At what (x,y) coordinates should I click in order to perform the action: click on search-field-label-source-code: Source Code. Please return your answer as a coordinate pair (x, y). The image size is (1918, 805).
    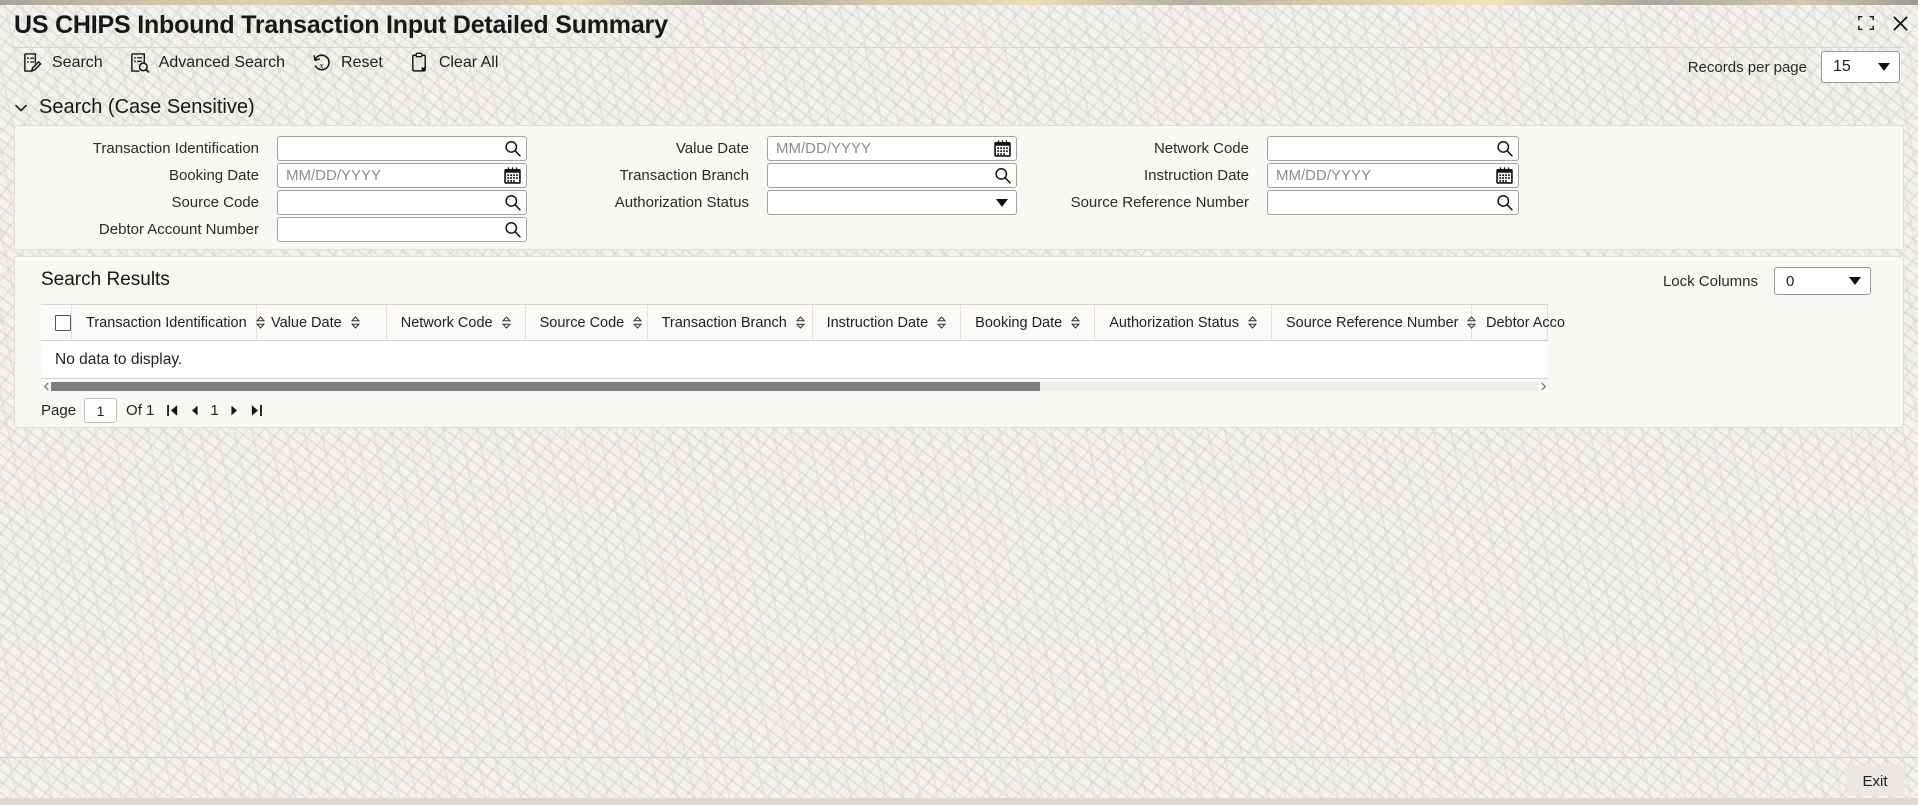
    Looking at the image, I should click on (215, 202).